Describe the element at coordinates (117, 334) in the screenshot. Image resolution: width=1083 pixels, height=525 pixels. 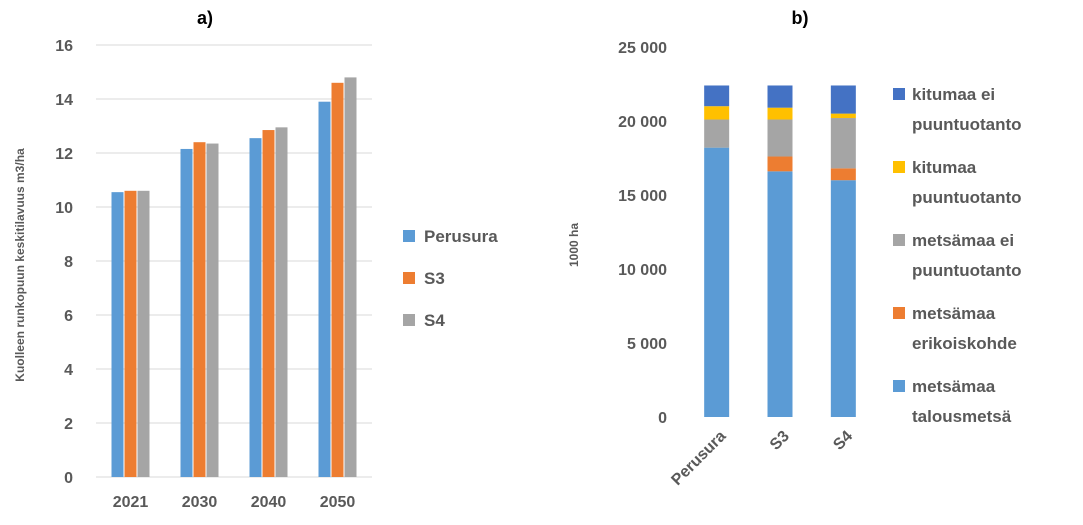
I see `panel-a-bar-perusura-2021` at that location.